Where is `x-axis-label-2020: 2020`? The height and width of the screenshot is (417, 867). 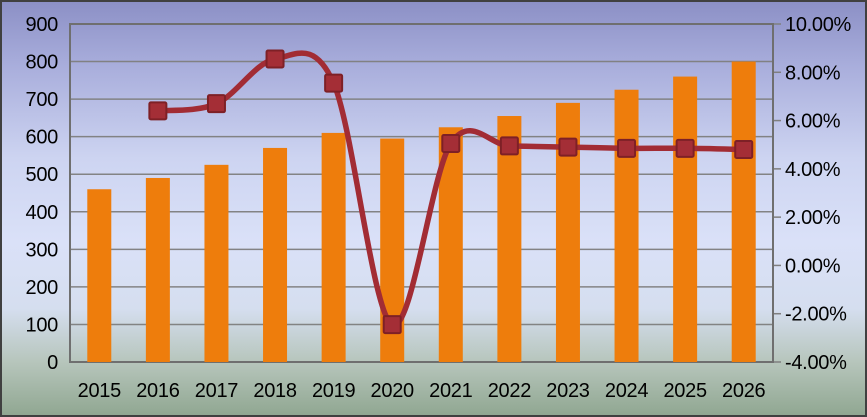
x-axis-label-2020: 2020 is located at coordinates (392, 391).